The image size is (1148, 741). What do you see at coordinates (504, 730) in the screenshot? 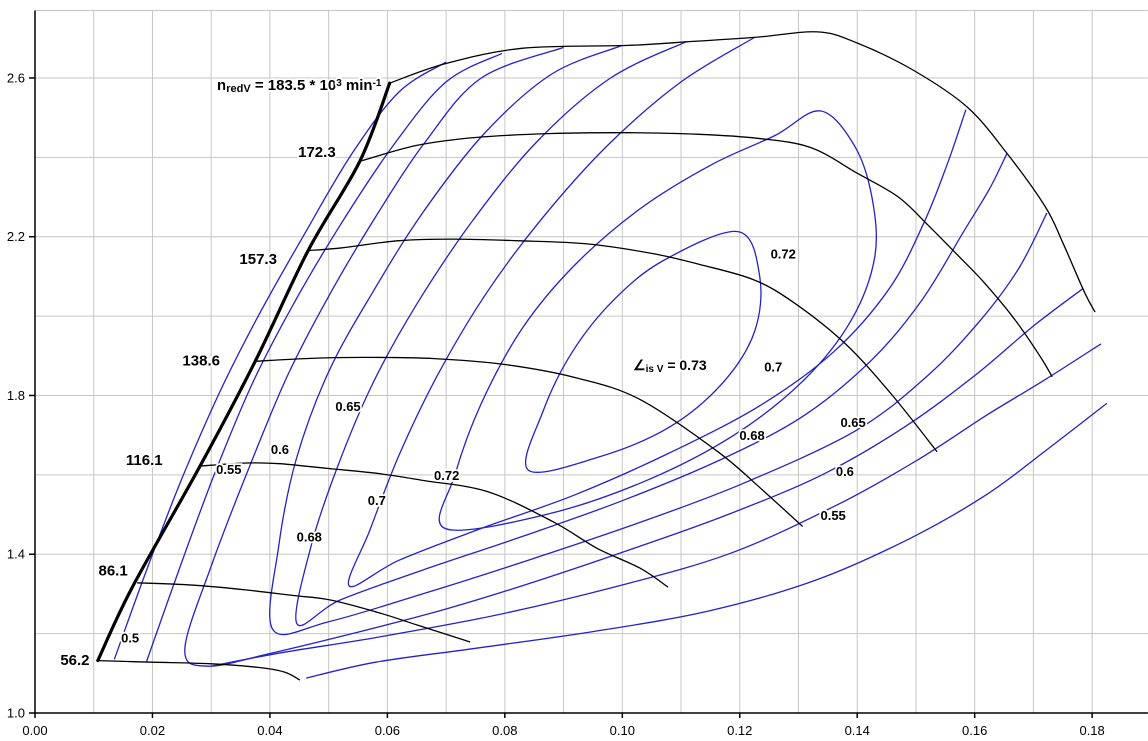
I see `x-tick-label: 0.08` at bounding box center [504, 730].